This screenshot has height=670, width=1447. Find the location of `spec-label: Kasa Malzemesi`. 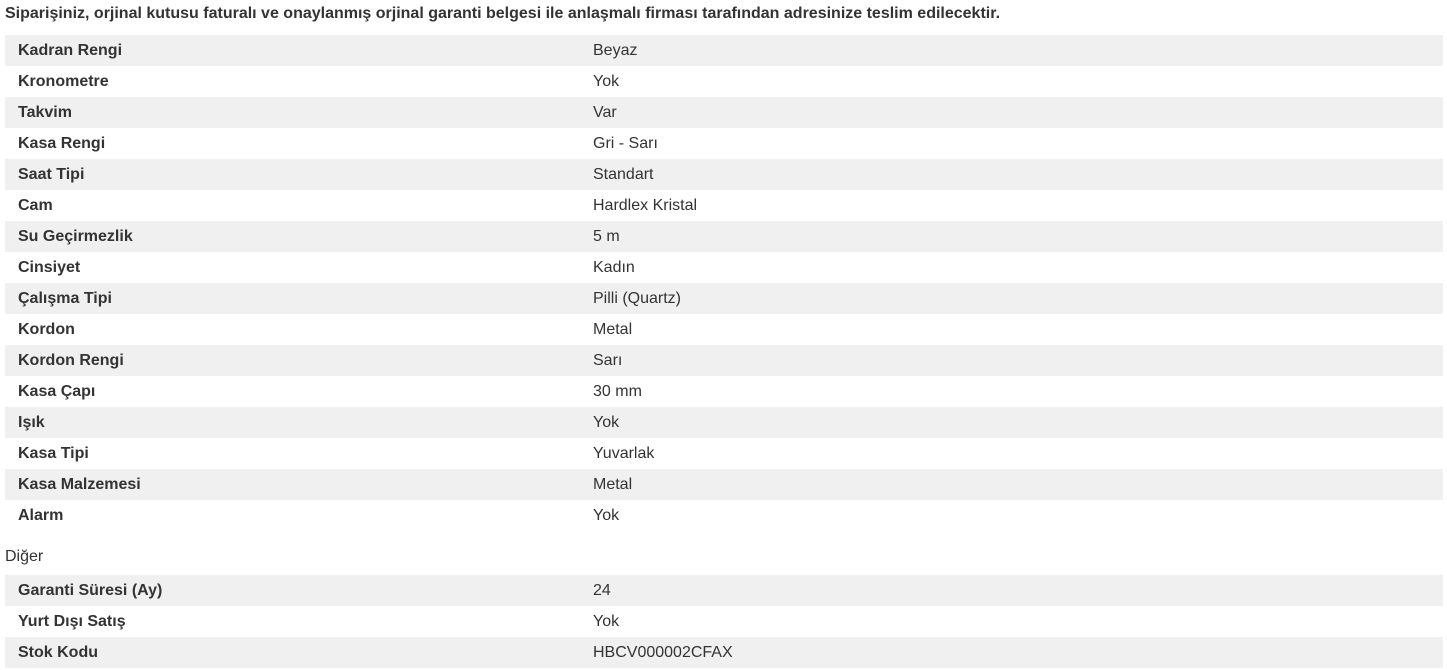

spec-label: Kasa Malzemesi is located at coordinates (79, 484).